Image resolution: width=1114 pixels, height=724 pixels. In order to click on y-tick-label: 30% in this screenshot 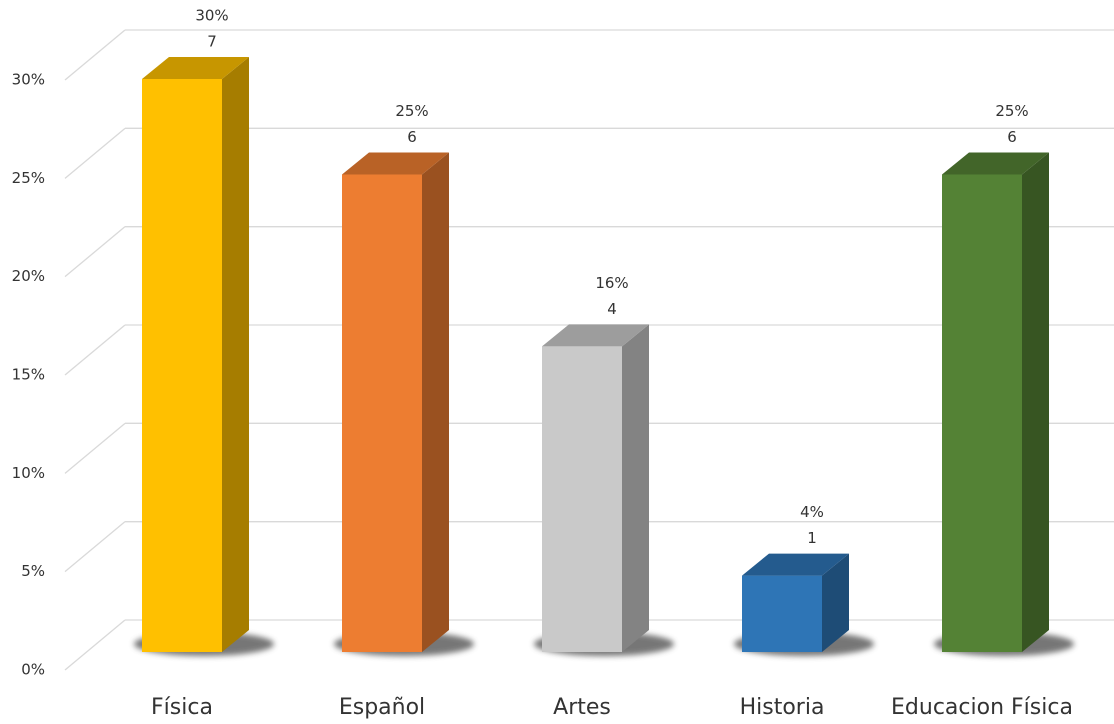, I will do `click(28, 80)`.